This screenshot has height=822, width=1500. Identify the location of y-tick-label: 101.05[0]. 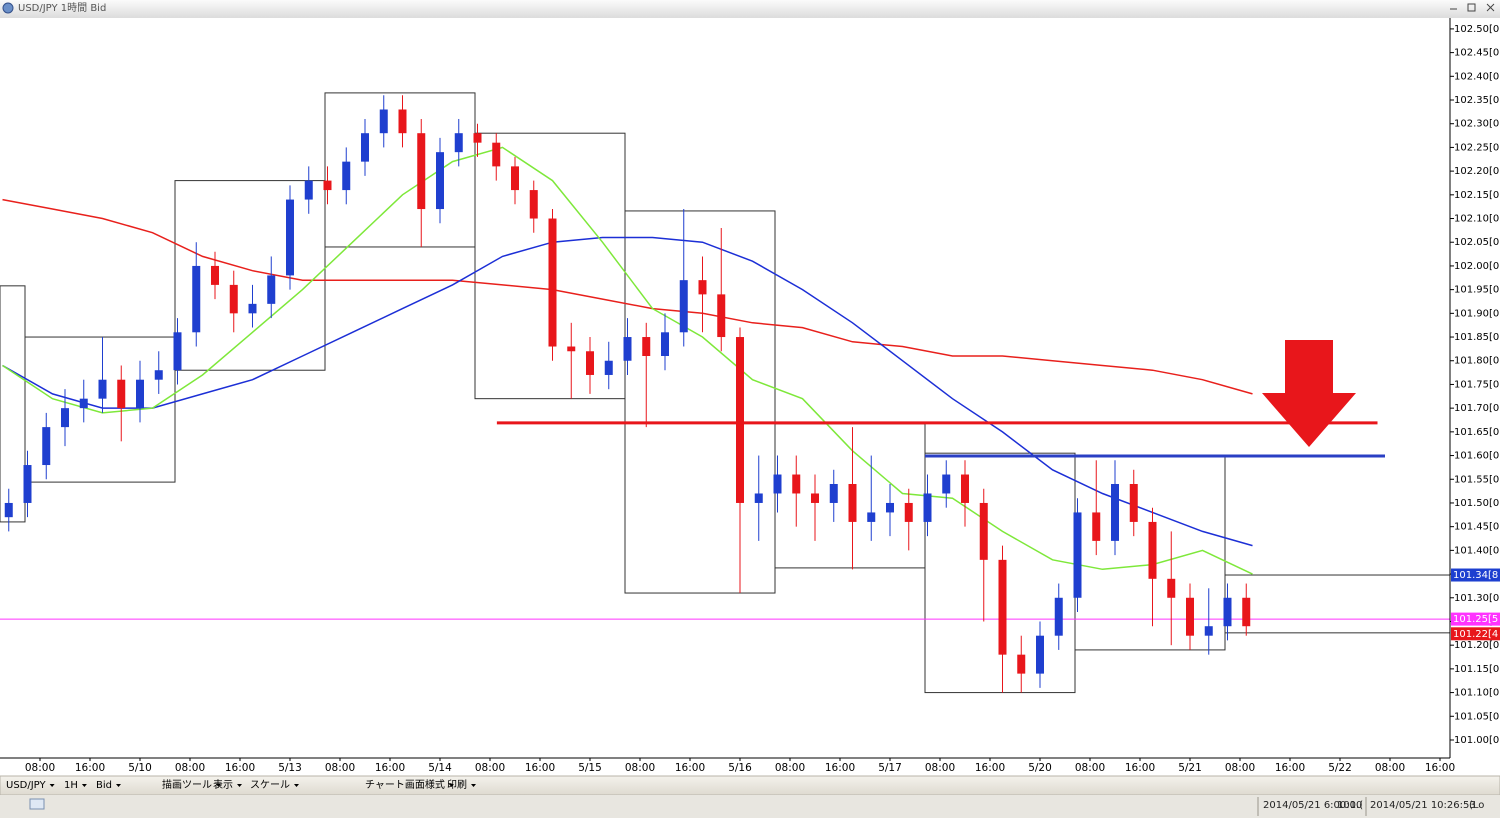
(1477, 716).